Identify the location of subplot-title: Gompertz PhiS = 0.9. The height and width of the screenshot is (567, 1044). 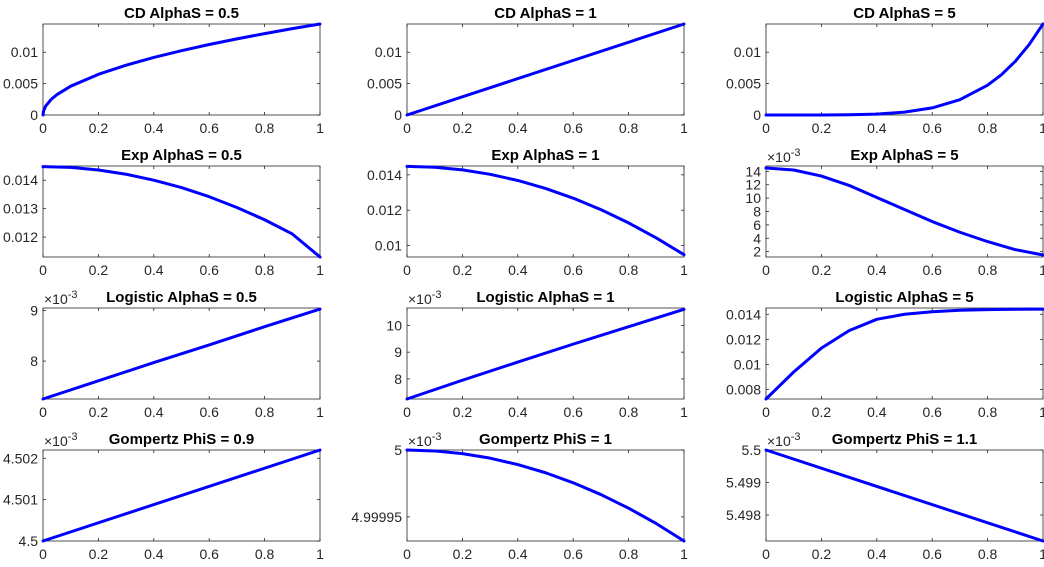
(181, 439).